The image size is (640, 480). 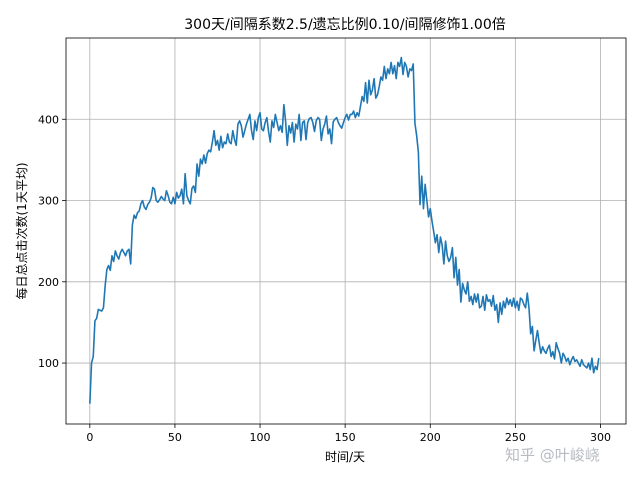 What do you see at coordinates (21, 231) in the screenshot?
I see `y-axis-label: 每日总点击次数(1天平均)` at bounding box center [21, 231].